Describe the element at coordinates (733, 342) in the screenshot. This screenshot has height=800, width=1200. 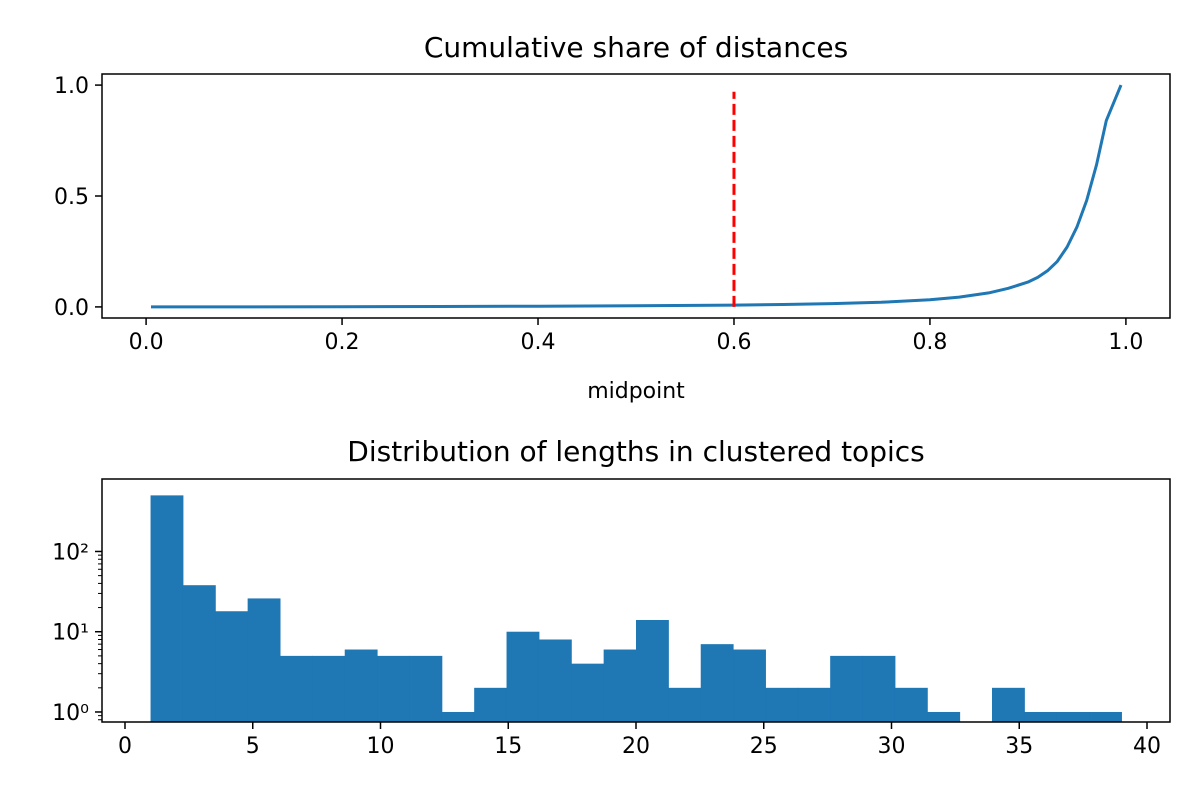
I see `x-tick-label: 0.6` at that location.